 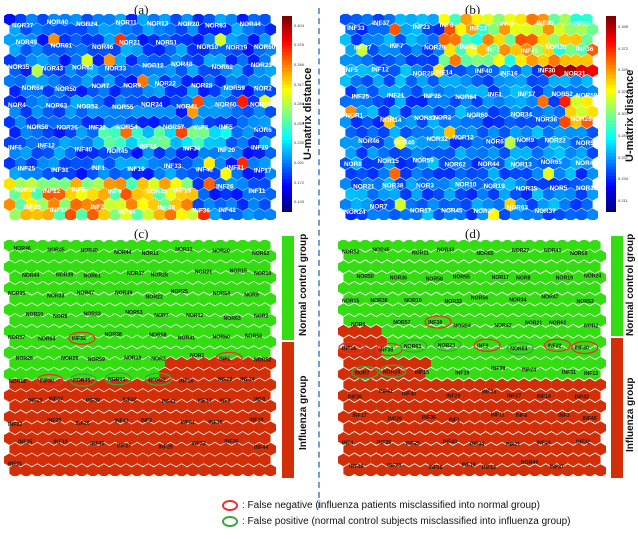 What do you see at coordinates (188, 423) in the screenshot?
I see `sample-label: INF41` at bounding box center [188, 423].